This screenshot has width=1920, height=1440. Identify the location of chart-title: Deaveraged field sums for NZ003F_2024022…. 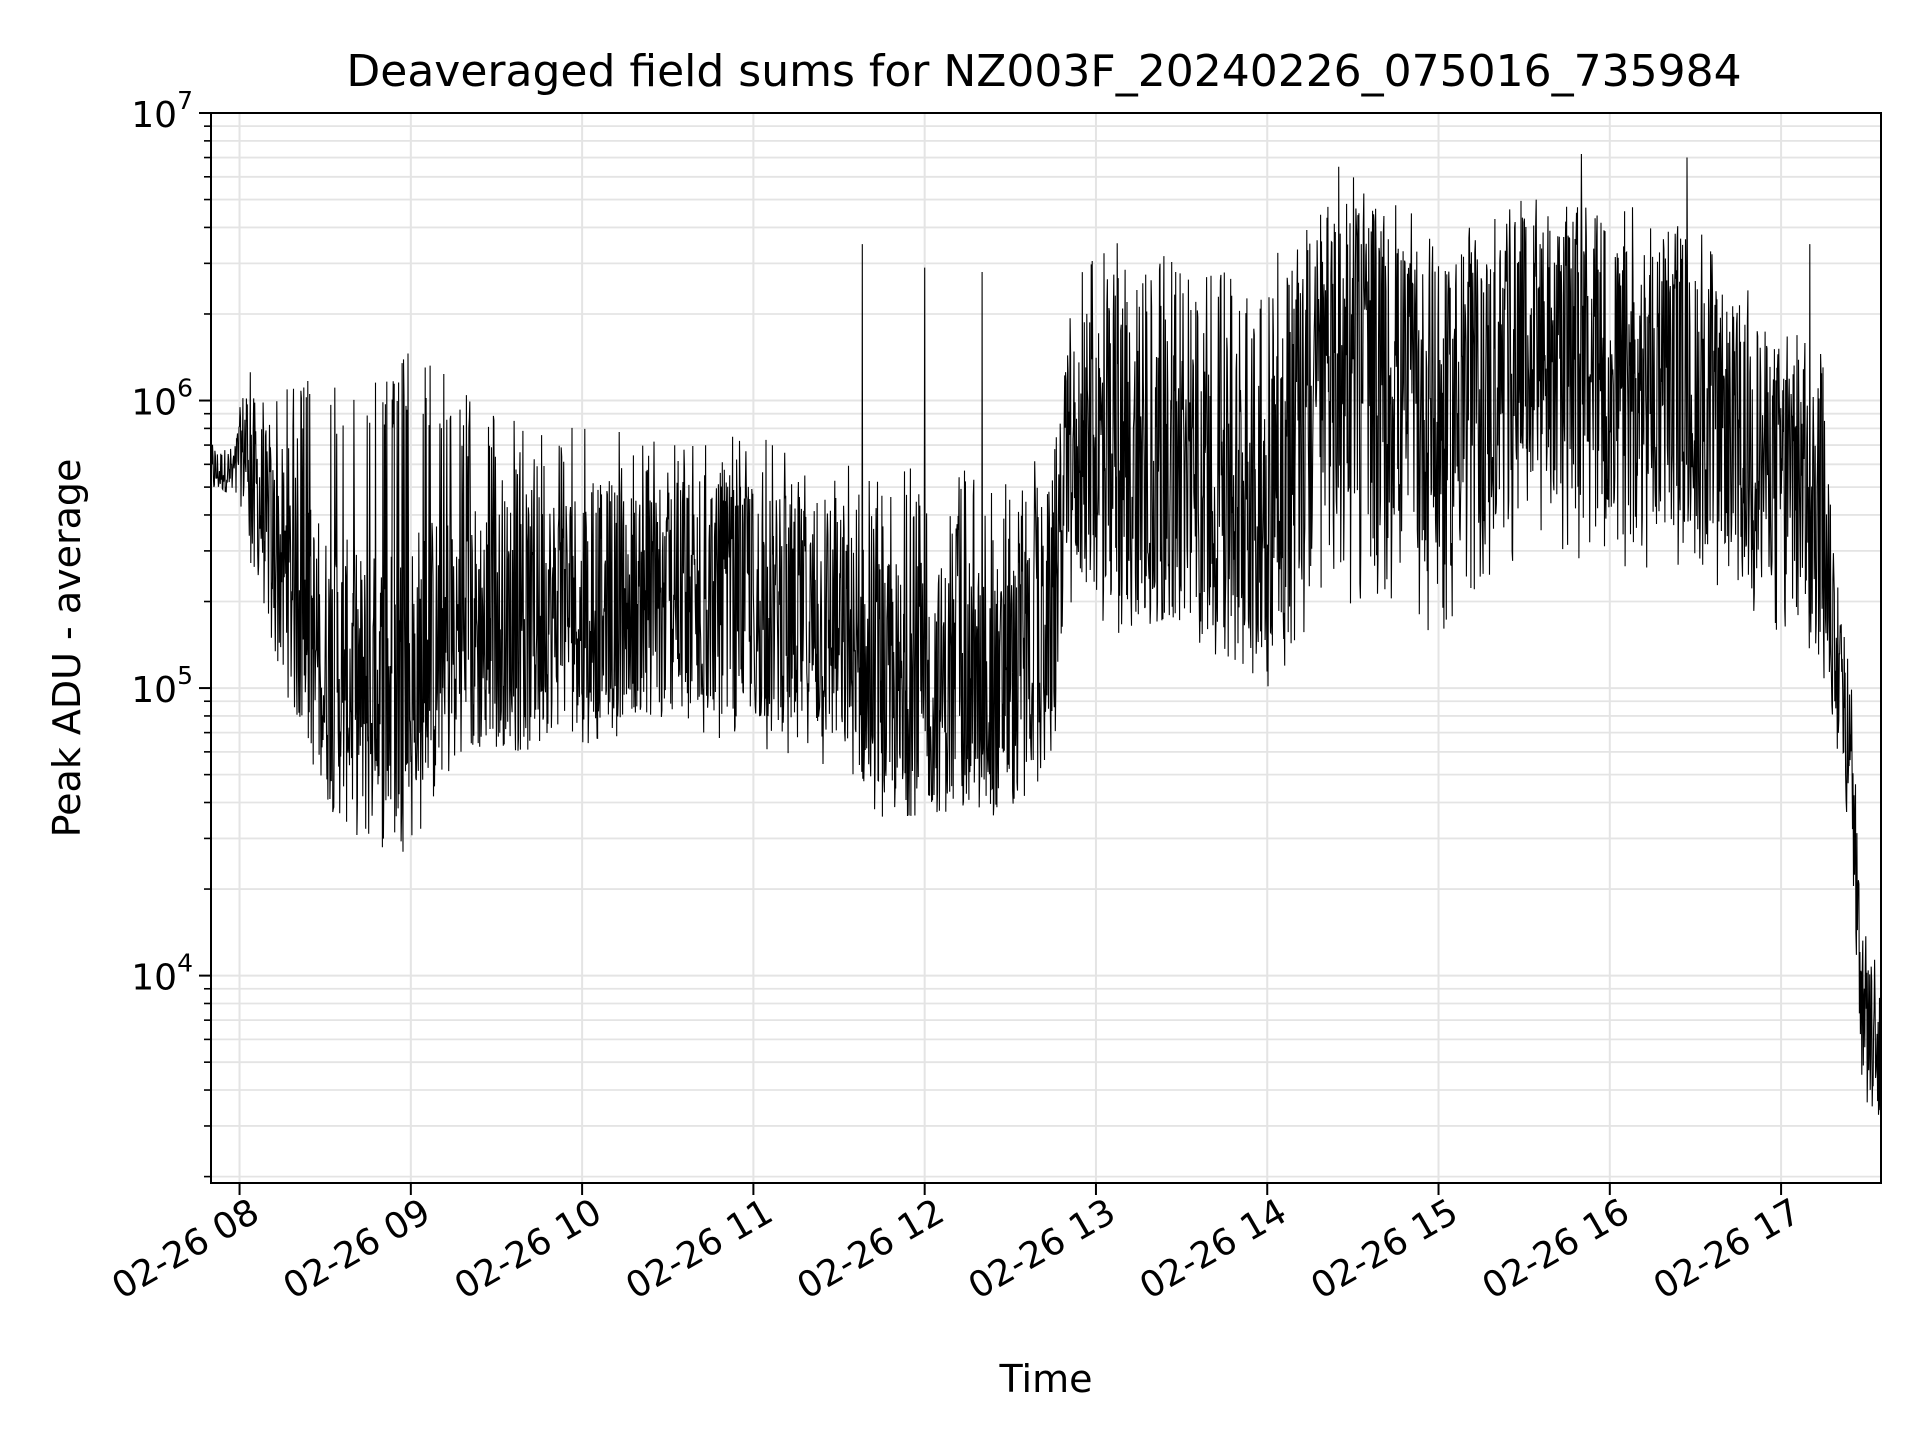
(1043, 71).